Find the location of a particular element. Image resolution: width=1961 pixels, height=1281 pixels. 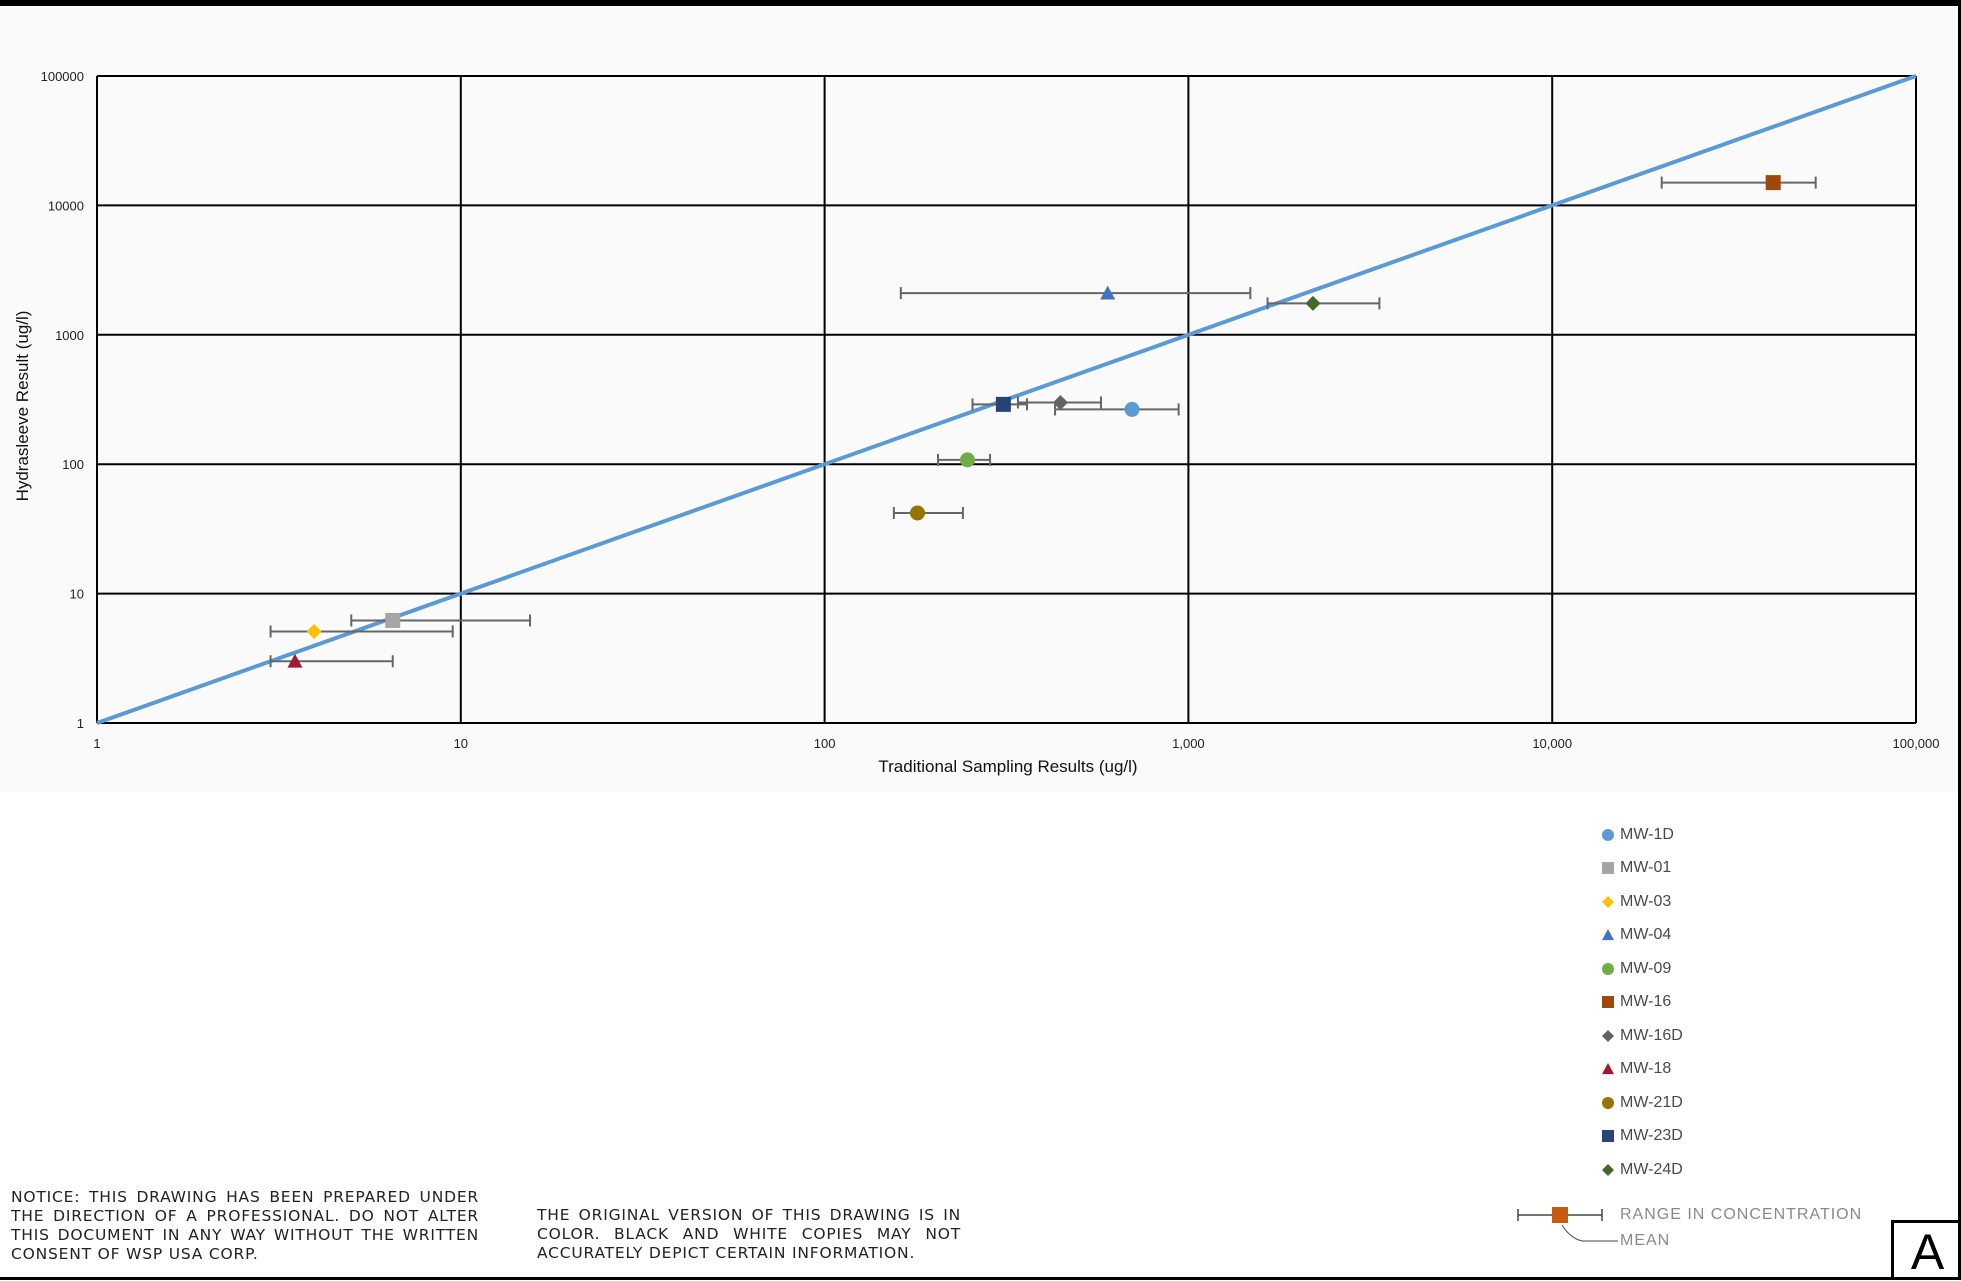

legend-label: MW-21D is located at coordinates (1651, 1102).